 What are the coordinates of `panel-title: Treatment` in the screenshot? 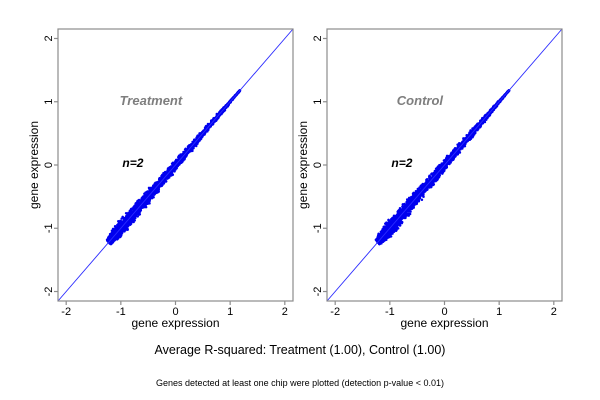 It's located at (151, 100).